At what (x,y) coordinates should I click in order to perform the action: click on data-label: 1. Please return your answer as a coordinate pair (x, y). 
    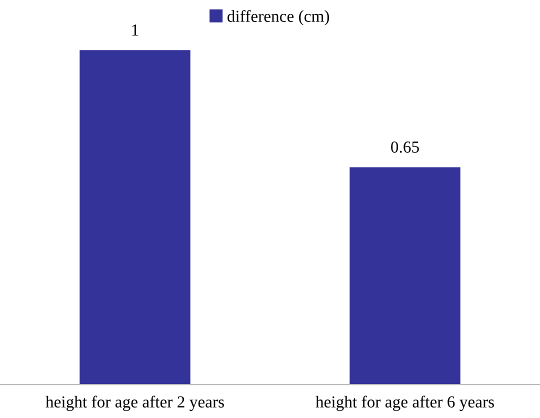
    Looking at the image, I should click on (135, 30).